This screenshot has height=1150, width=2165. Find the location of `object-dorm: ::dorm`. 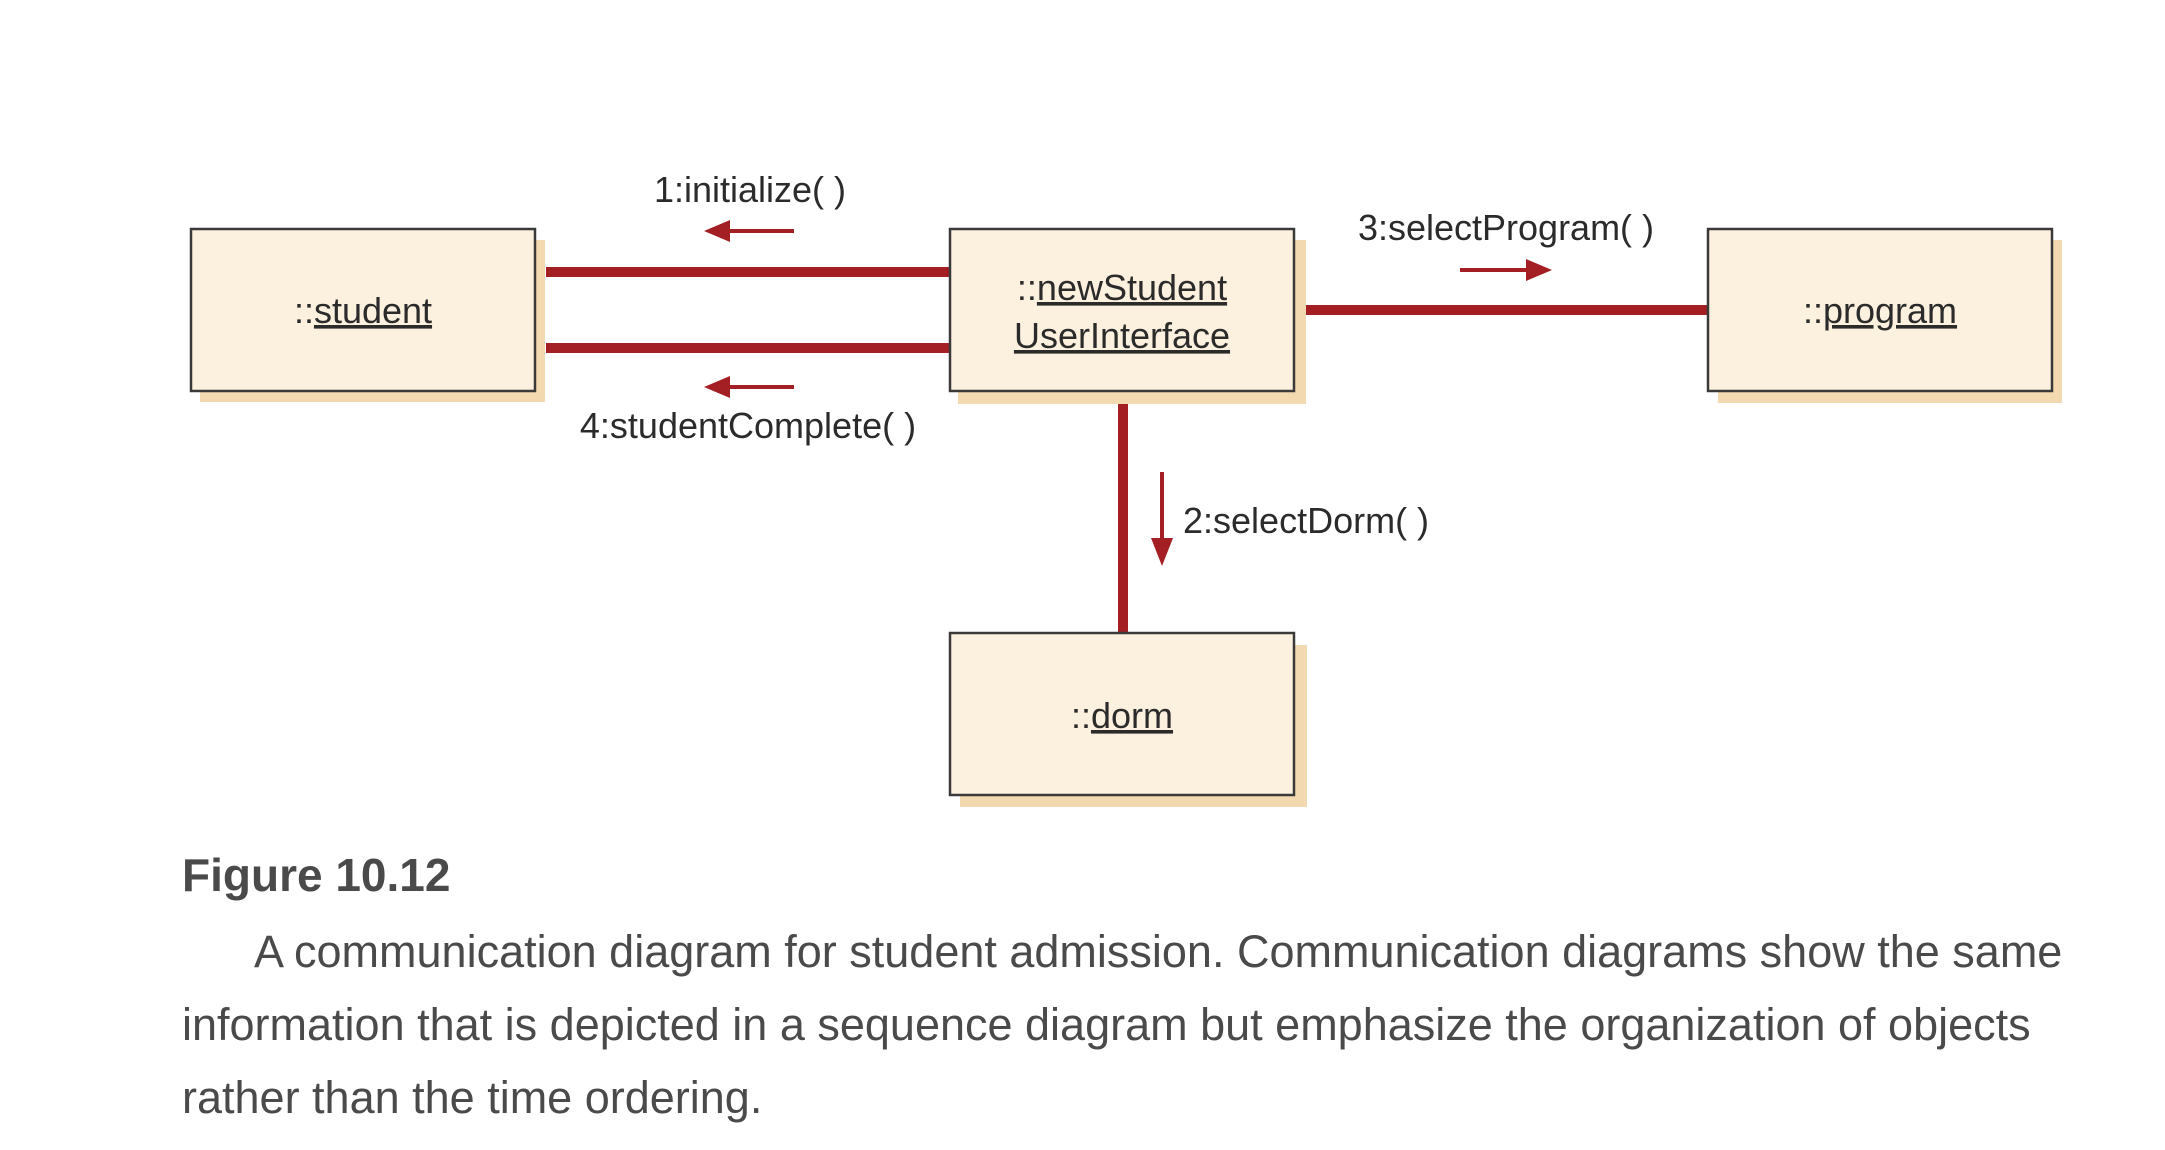

object-dorm: ::dorm is located at coordinates (1127, 719).